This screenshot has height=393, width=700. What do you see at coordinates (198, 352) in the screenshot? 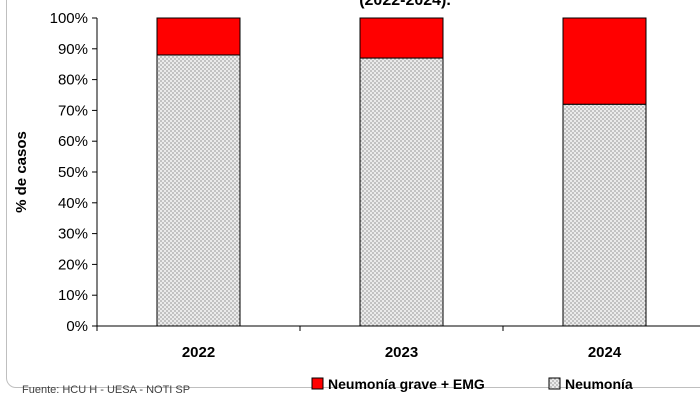
I see `x-category-label: 2022` at bounding box center [198, 352].